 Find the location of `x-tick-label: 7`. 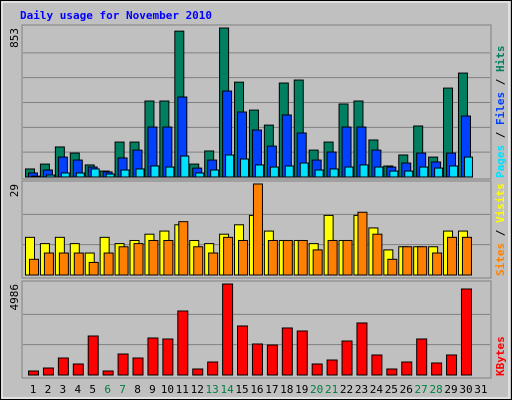

x-tick-label: 7 is located at coordinates (122, 389).